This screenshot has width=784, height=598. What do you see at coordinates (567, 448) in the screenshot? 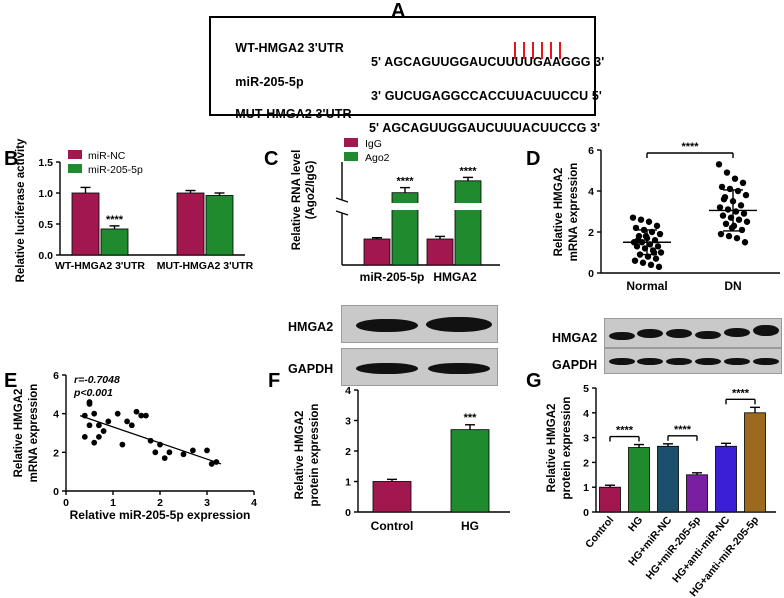
I see `g-y-axis-label: protein expression` at bounding box center [567, 448].